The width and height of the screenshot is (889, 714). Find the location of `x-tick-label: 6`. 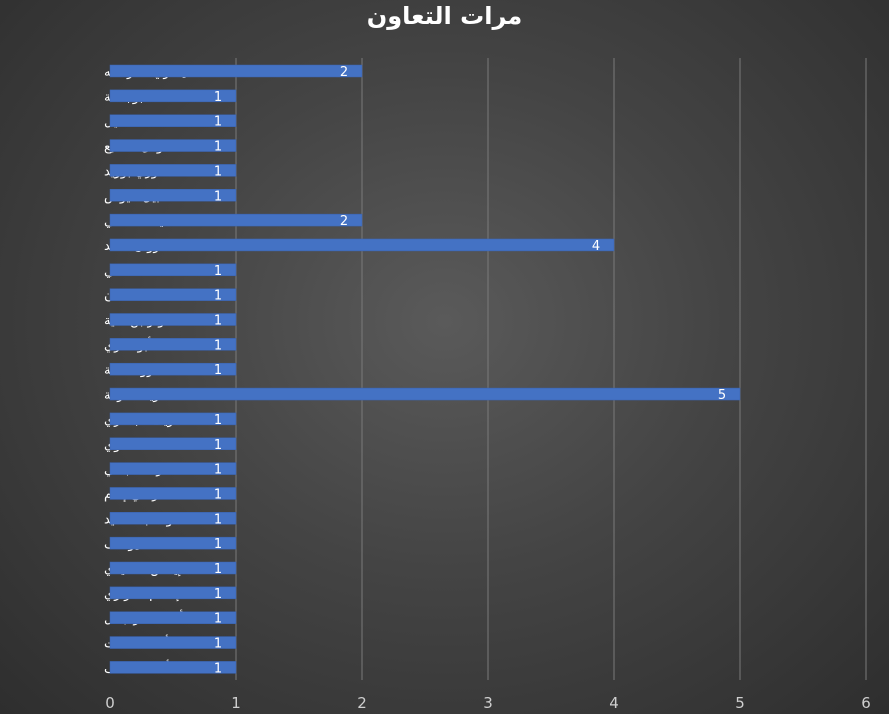

x-tick-label: 6 is located at coordinates (866, 703).